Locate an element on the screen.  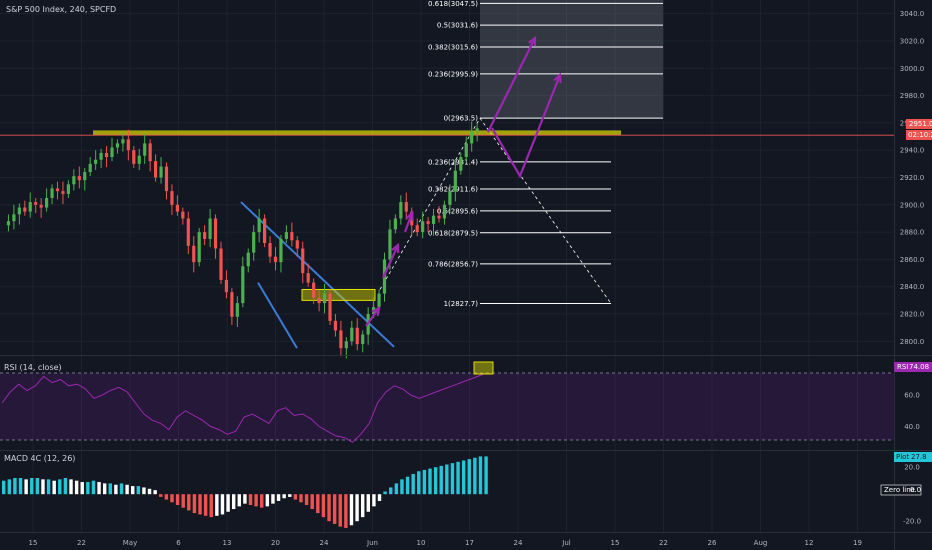
time-tick-label: 6 is located at coordinates (178, 543).